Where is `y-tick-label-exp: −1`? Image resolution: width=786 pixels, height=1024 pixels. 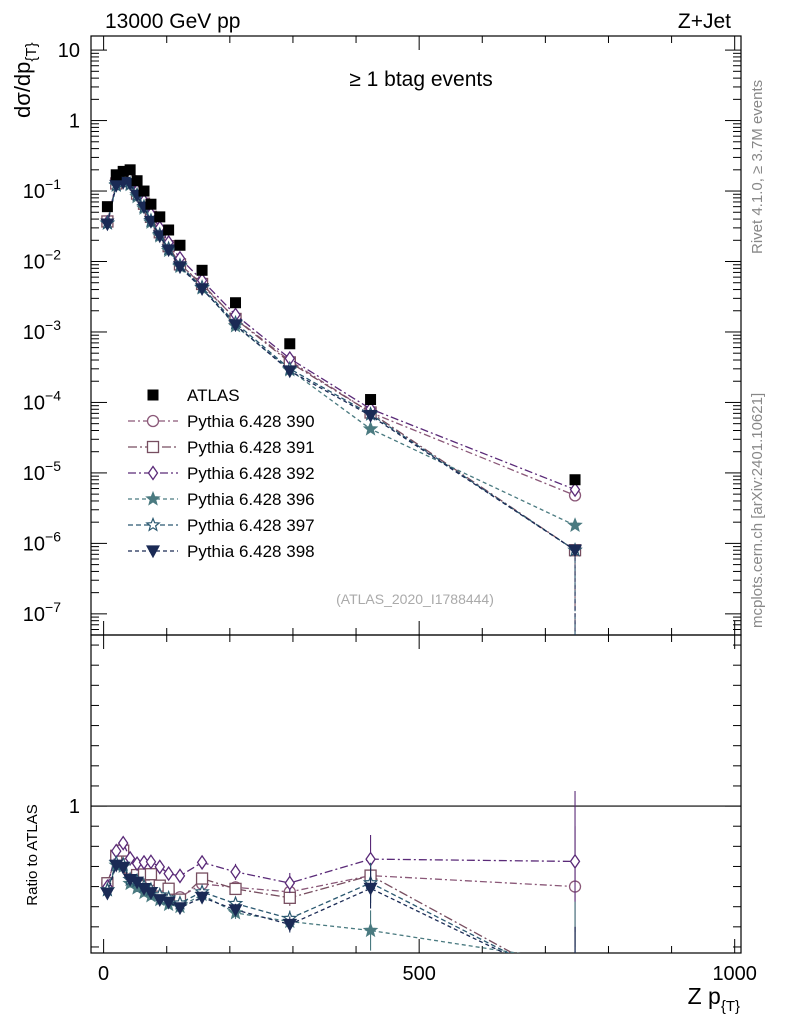
y-tick-label-exp: −1 is located at coordinates (53, 184).